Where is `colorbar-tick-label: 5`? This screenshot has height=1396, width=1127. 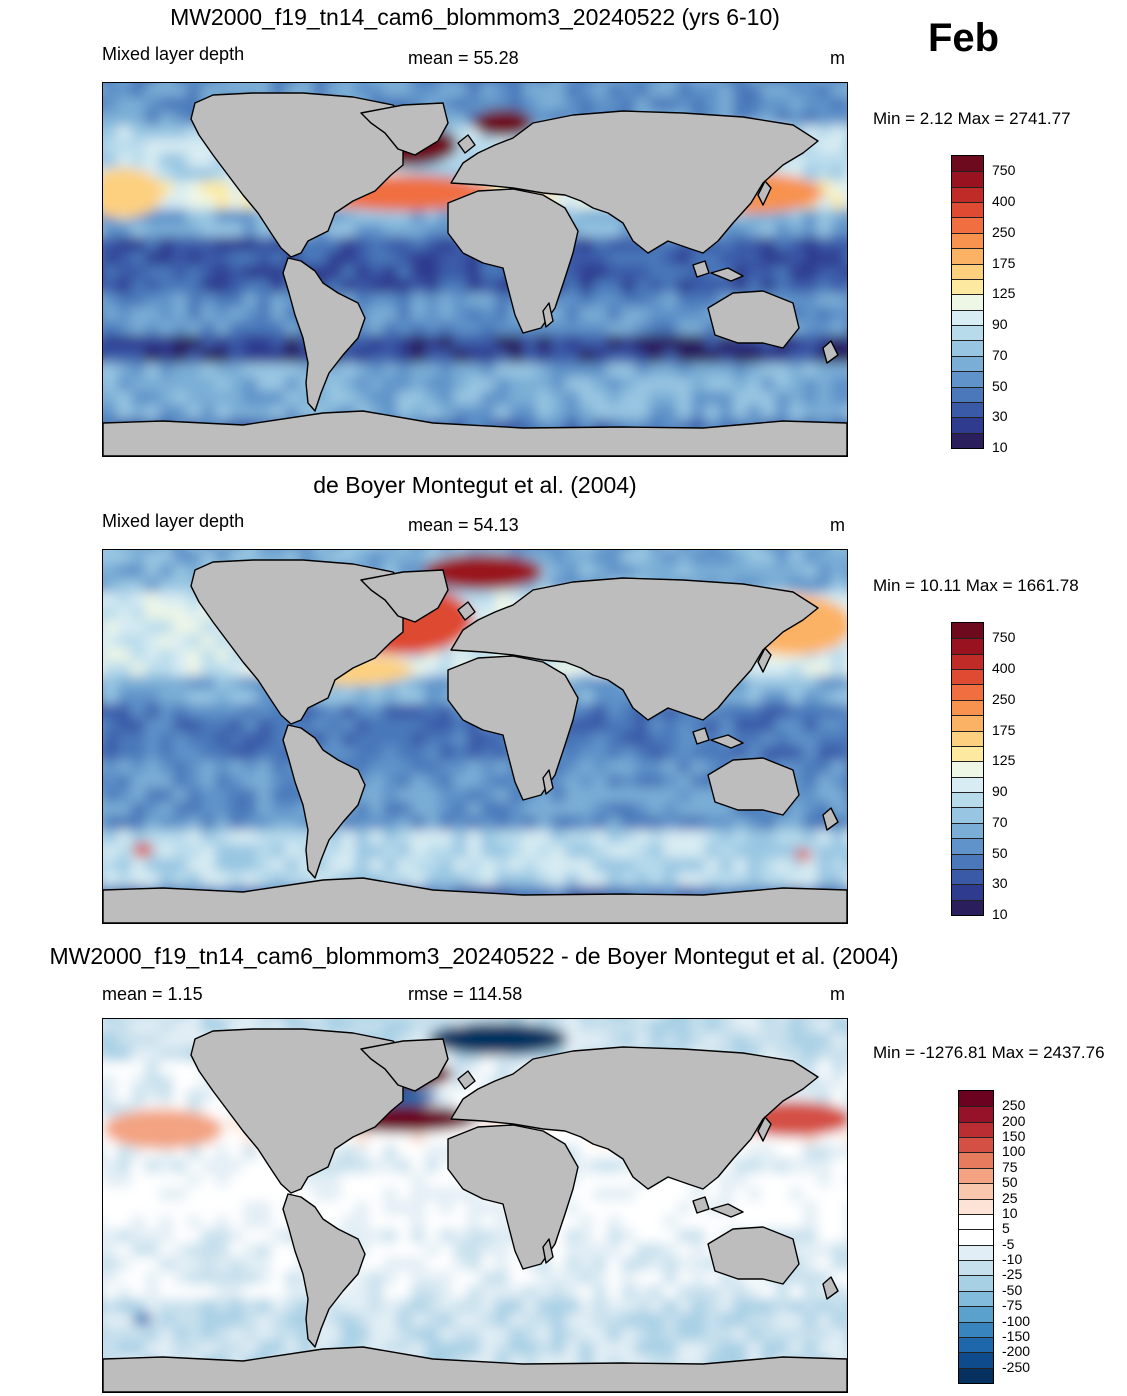
colorbar-tick-label: 5 is located at coordinates (1006, 1228).